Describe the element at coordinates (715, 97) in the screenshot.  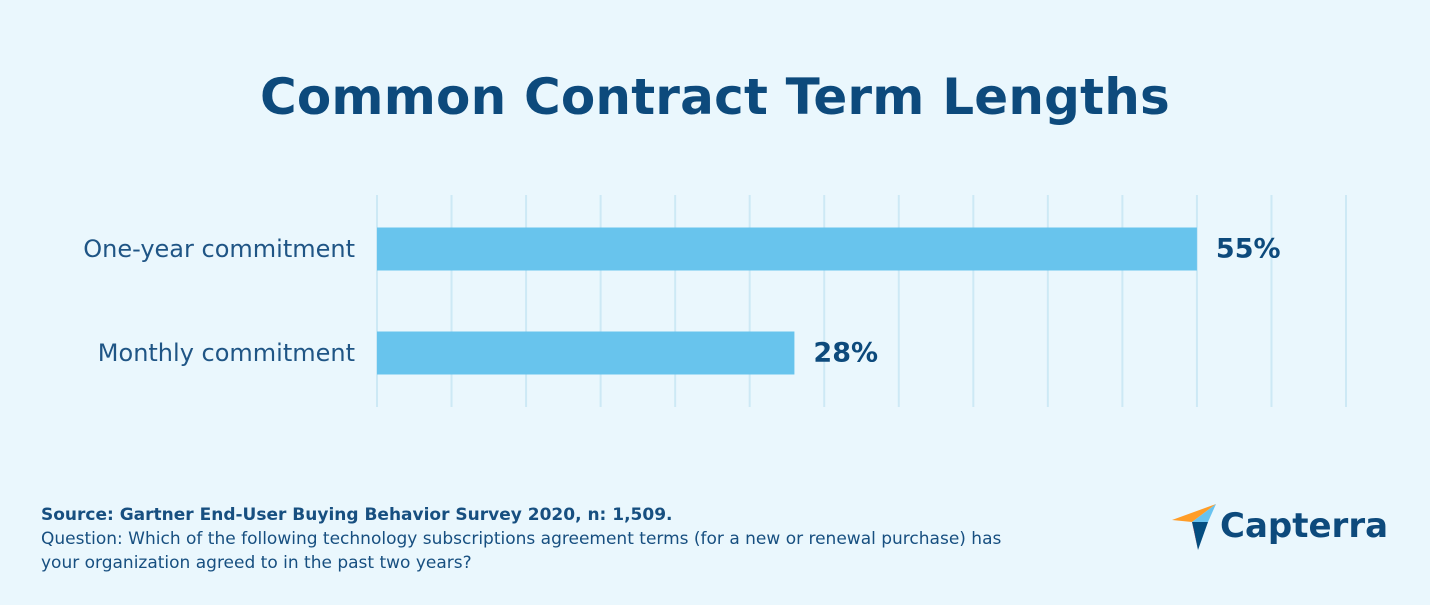
I see `chart-title: Common Contract Term Lengths` at that location.